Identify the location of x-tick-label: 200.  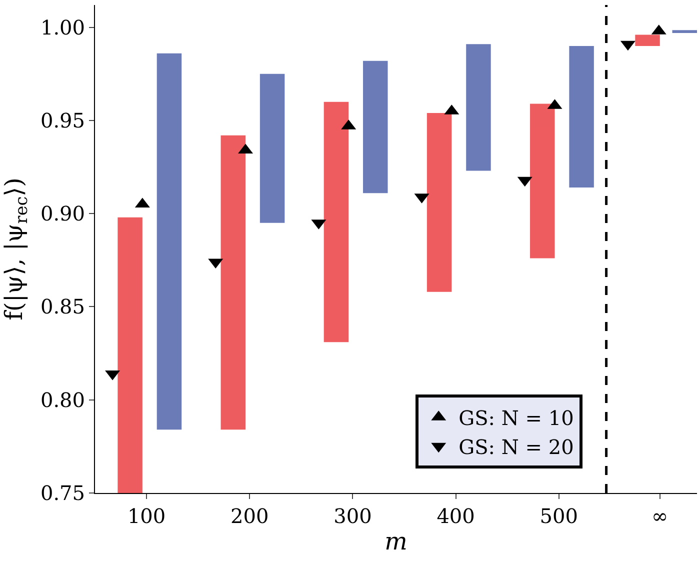
(249, 516).